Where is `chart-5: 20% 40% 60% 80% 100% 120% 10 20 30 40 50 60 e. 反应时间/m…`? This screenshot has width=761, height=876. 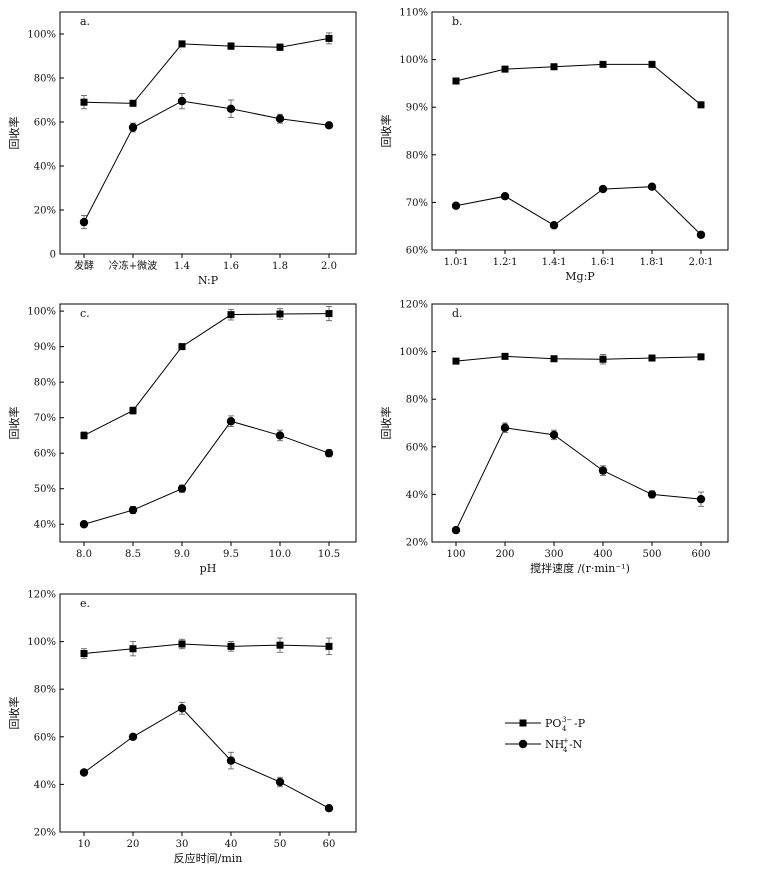 chart-5: 20% 40% 60% 80% 100% 120% 10 20 30 40 50 60 e. 反应时间/m… is located at coordinates (182, 727).